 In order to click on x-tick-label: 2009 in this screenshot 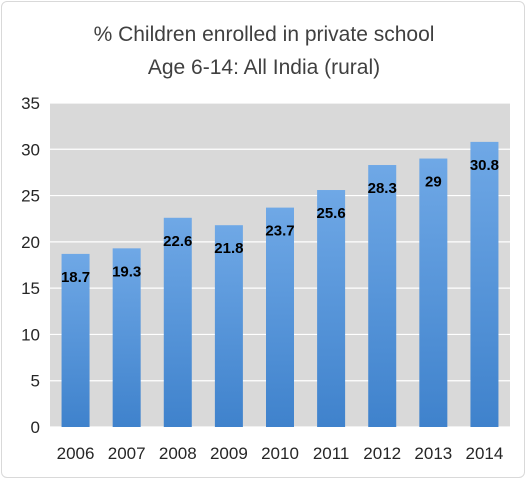, I will do `click(229, 453)`.